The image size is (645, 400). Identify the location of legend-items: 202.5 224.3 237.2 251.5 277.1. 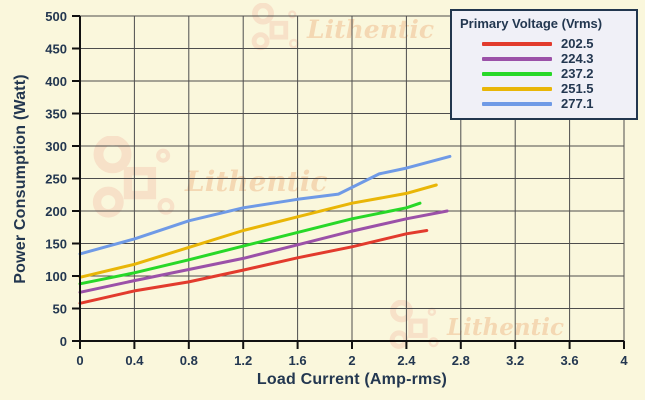
(544, 73).